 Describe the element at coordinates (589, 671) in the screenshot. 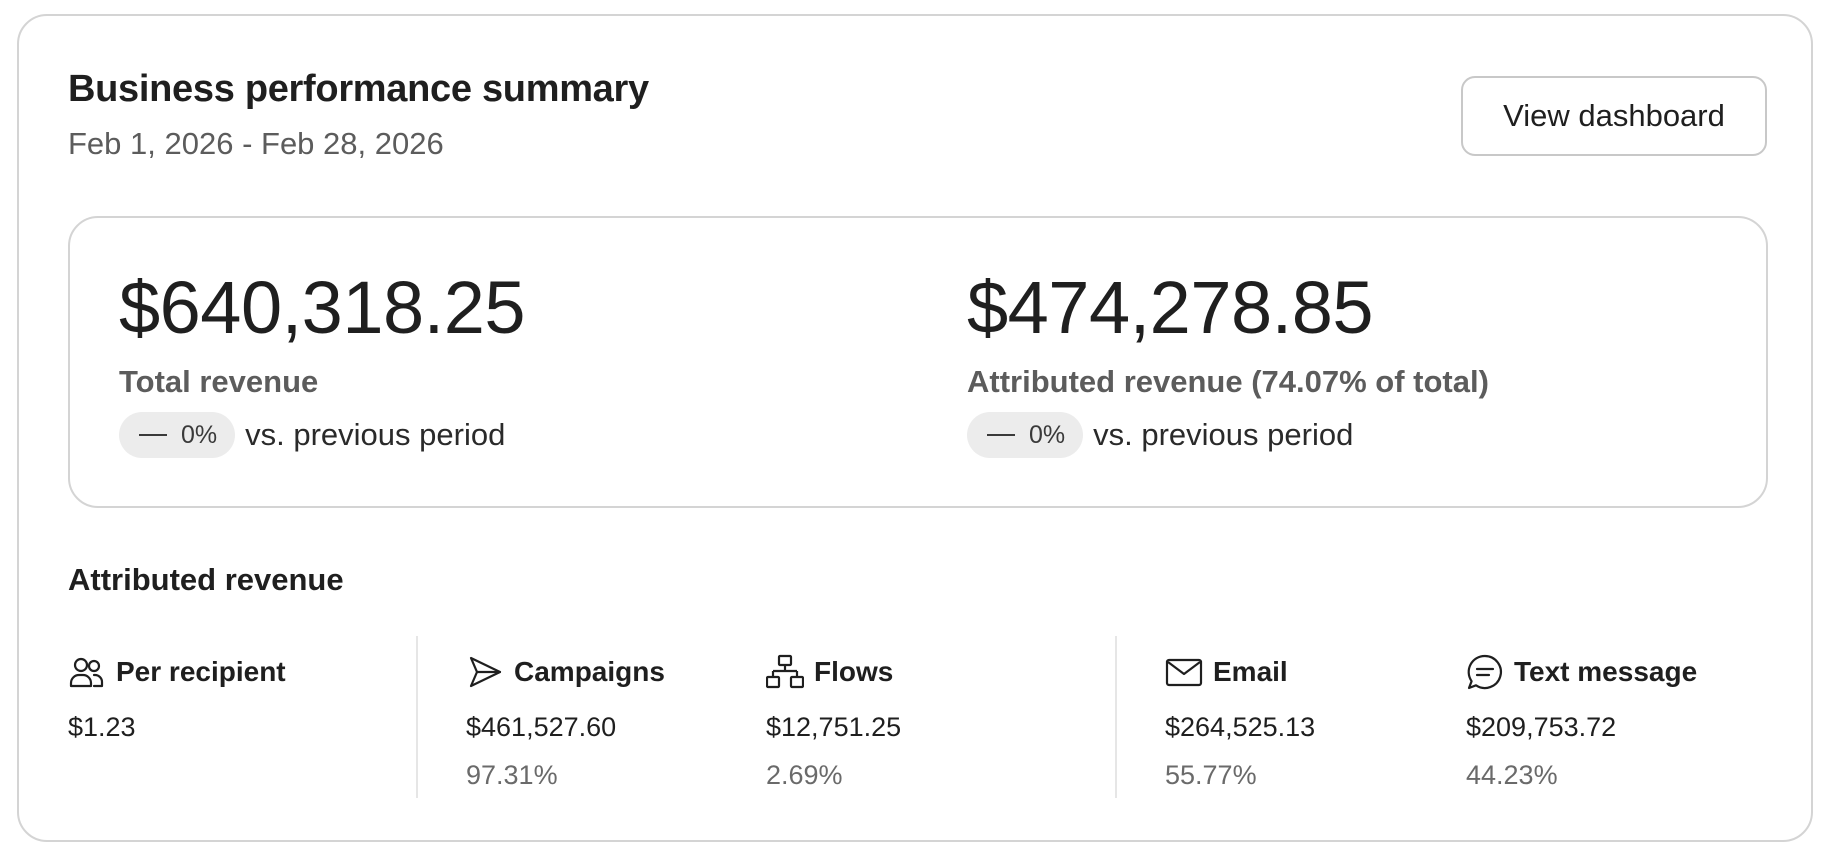

I see `column-label: Campaigns` at that location.